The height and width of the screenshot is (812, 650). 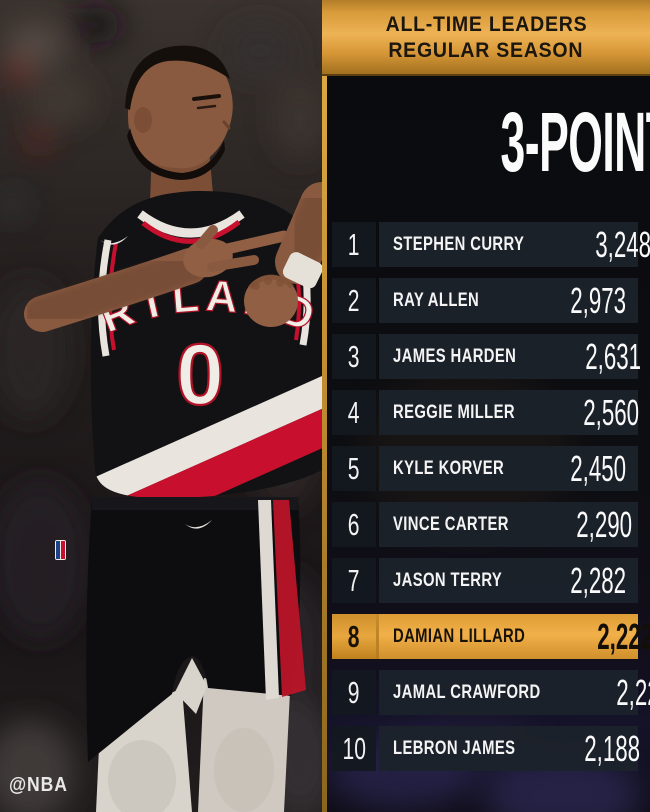 What do you see at coordinates (454, 748) in the screenshot?
I see `player-name: LEBRON JAMES` at bounding box center [454, 748].